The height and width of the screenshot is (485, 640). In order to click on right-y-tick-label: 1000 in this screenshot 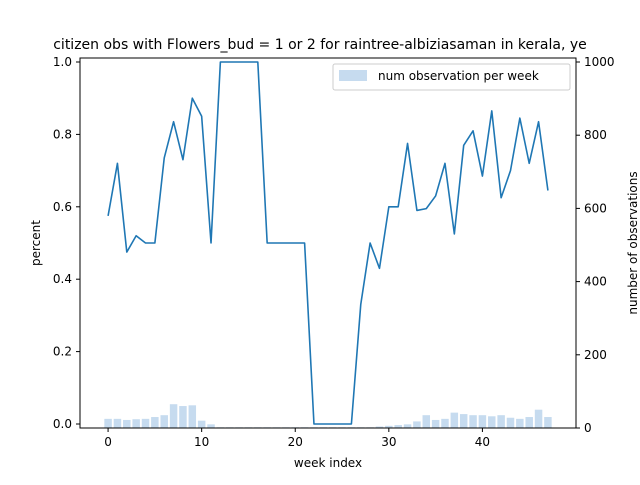, I will do `click(599, 62)`.